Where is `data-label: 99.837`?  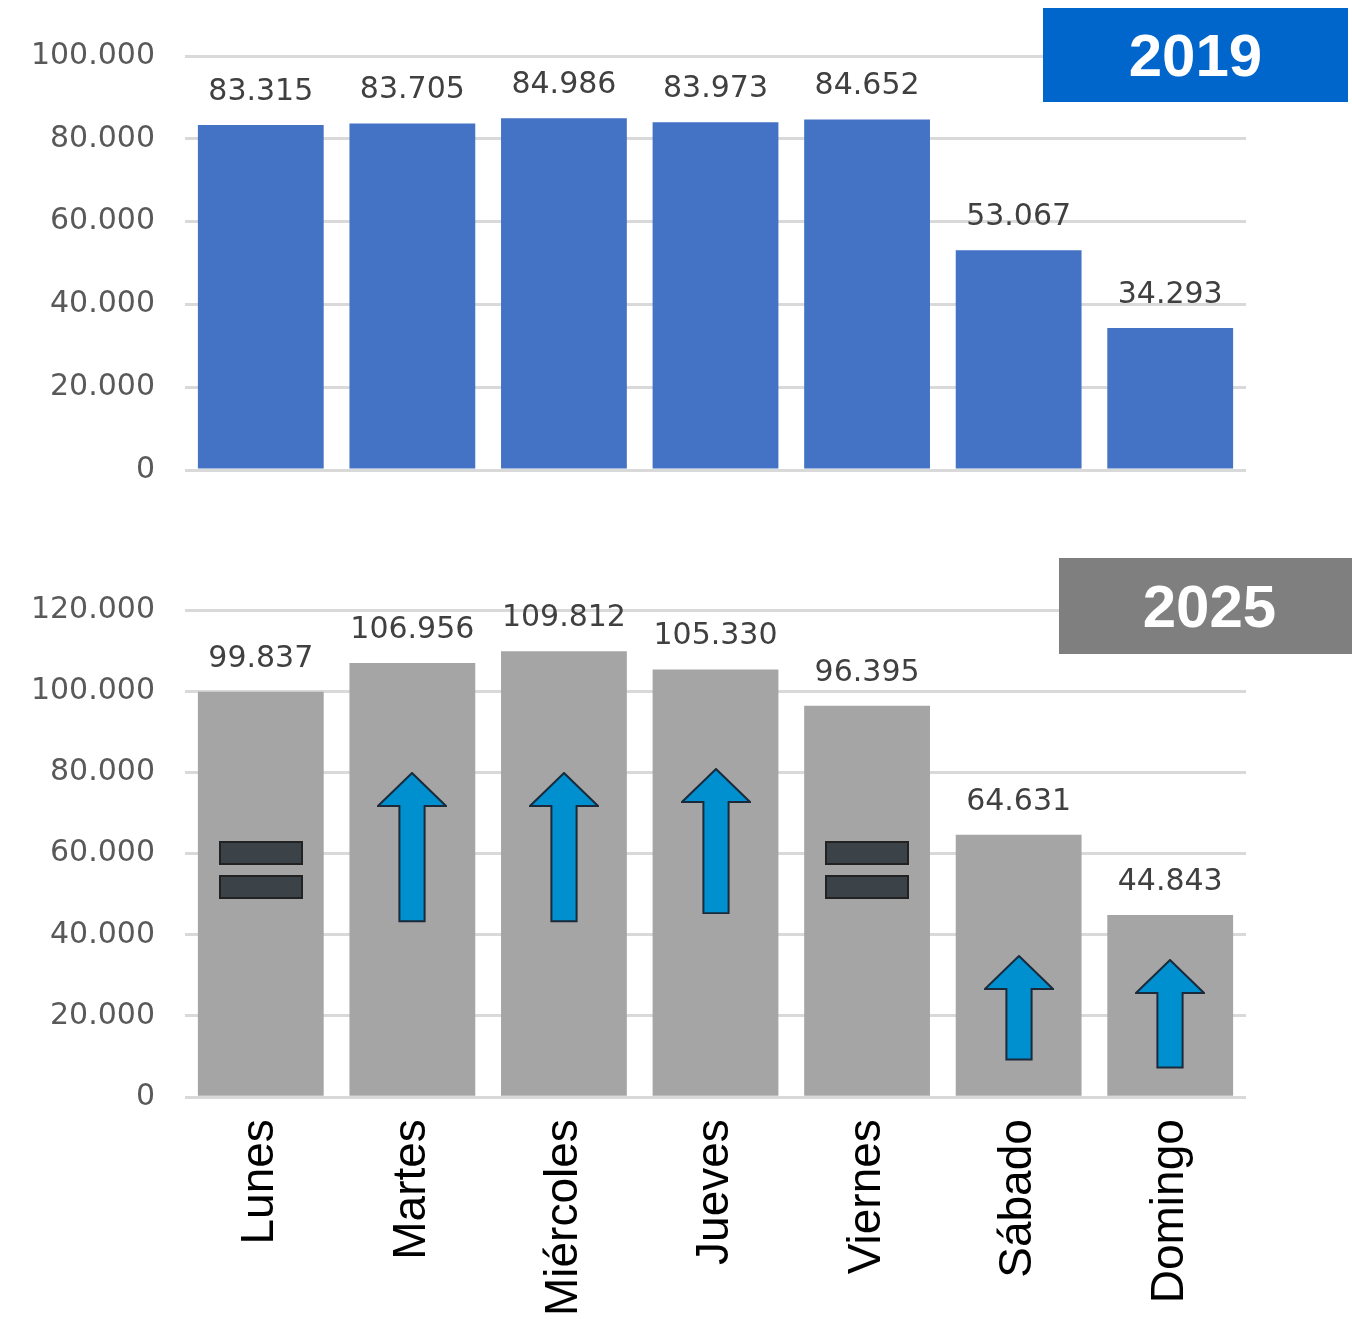
data-label: 99.837 is located at coordinates (261, 656).